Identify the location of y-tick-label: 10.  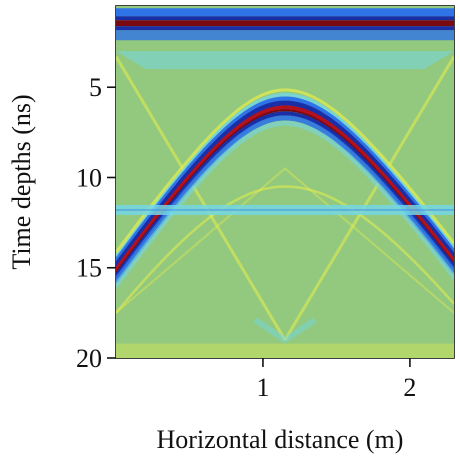
(89, 177).